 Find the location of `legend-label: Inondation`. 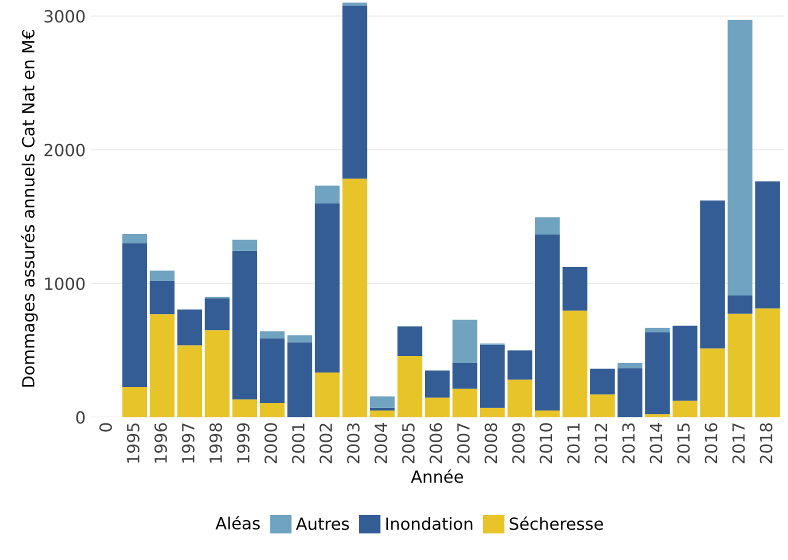

legend-label: Inondation is located at coordinates (429, 523).